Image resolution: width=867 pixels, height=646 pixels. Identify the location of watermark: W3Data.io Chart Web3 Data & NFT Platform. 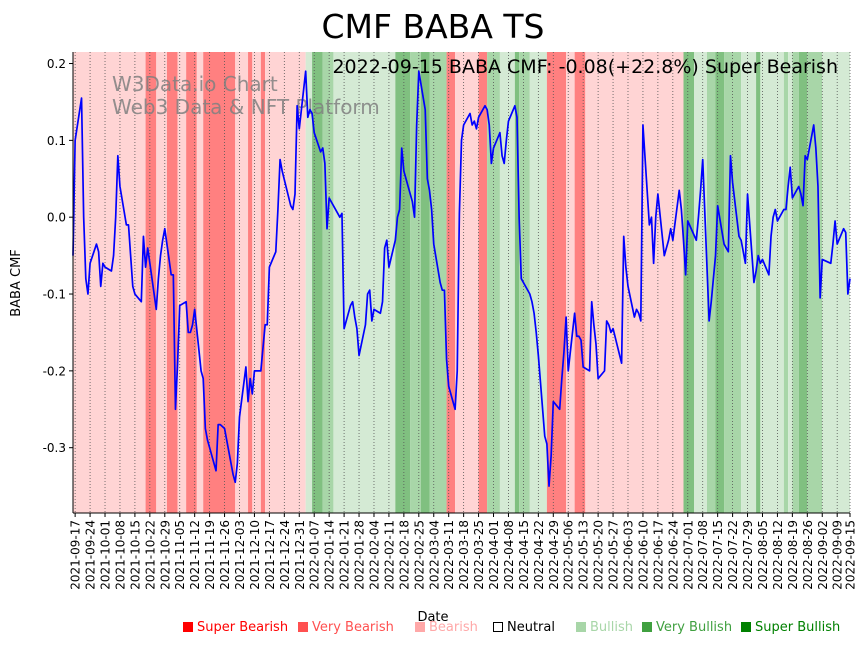
(246, 95).